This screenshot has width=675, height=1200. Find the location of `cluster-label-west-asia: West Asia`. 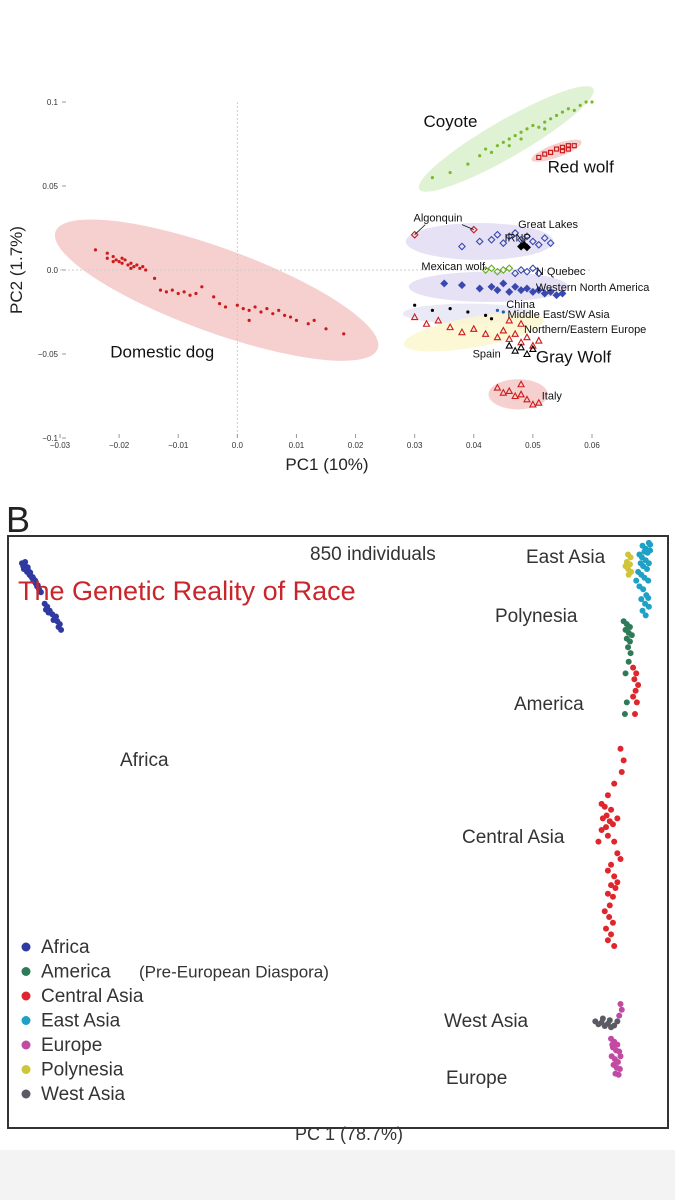

cluster-label-west-asia: West Asia is located at coordinates (486, 1021).